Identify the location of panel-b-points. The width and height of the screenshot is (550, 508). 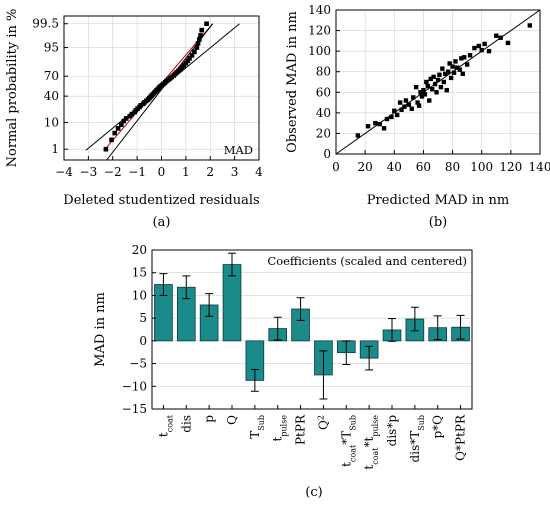
(443, 80).